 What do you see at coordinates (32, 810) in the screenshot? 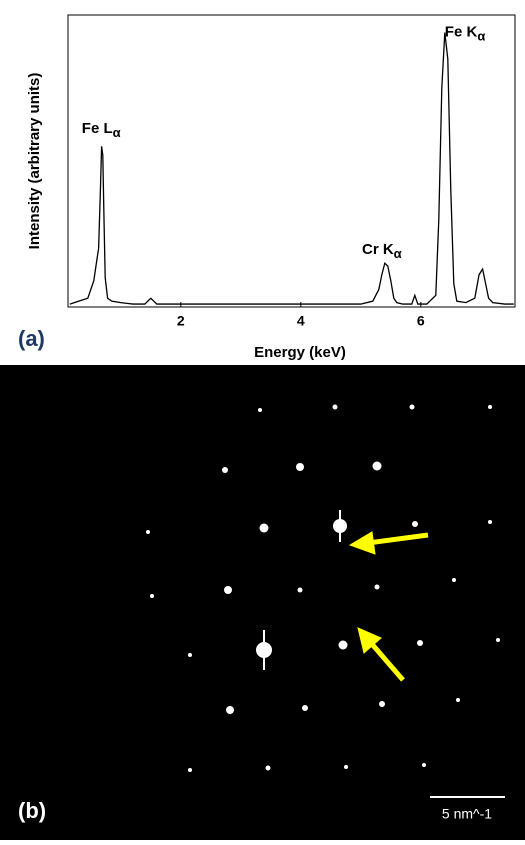
I see `panel-label: (b)` at bounding box center [32, 810].